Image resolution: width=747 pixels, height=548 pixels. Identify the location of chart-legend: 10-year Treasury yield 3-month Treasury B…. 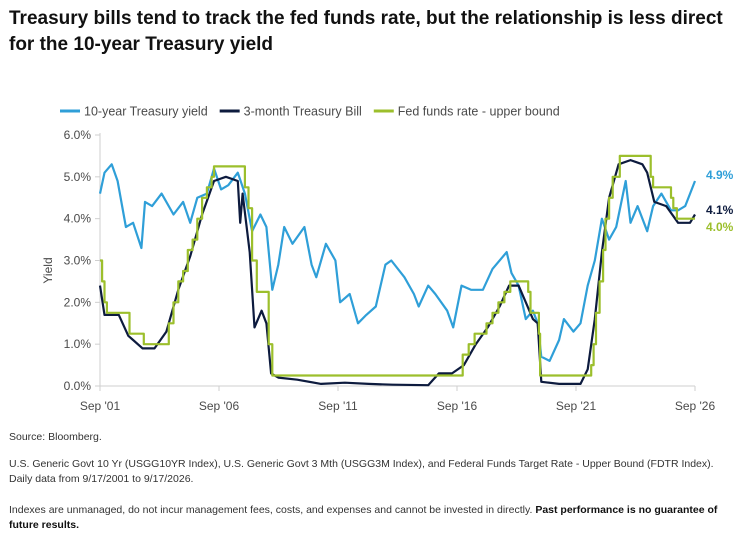
(310, 112).